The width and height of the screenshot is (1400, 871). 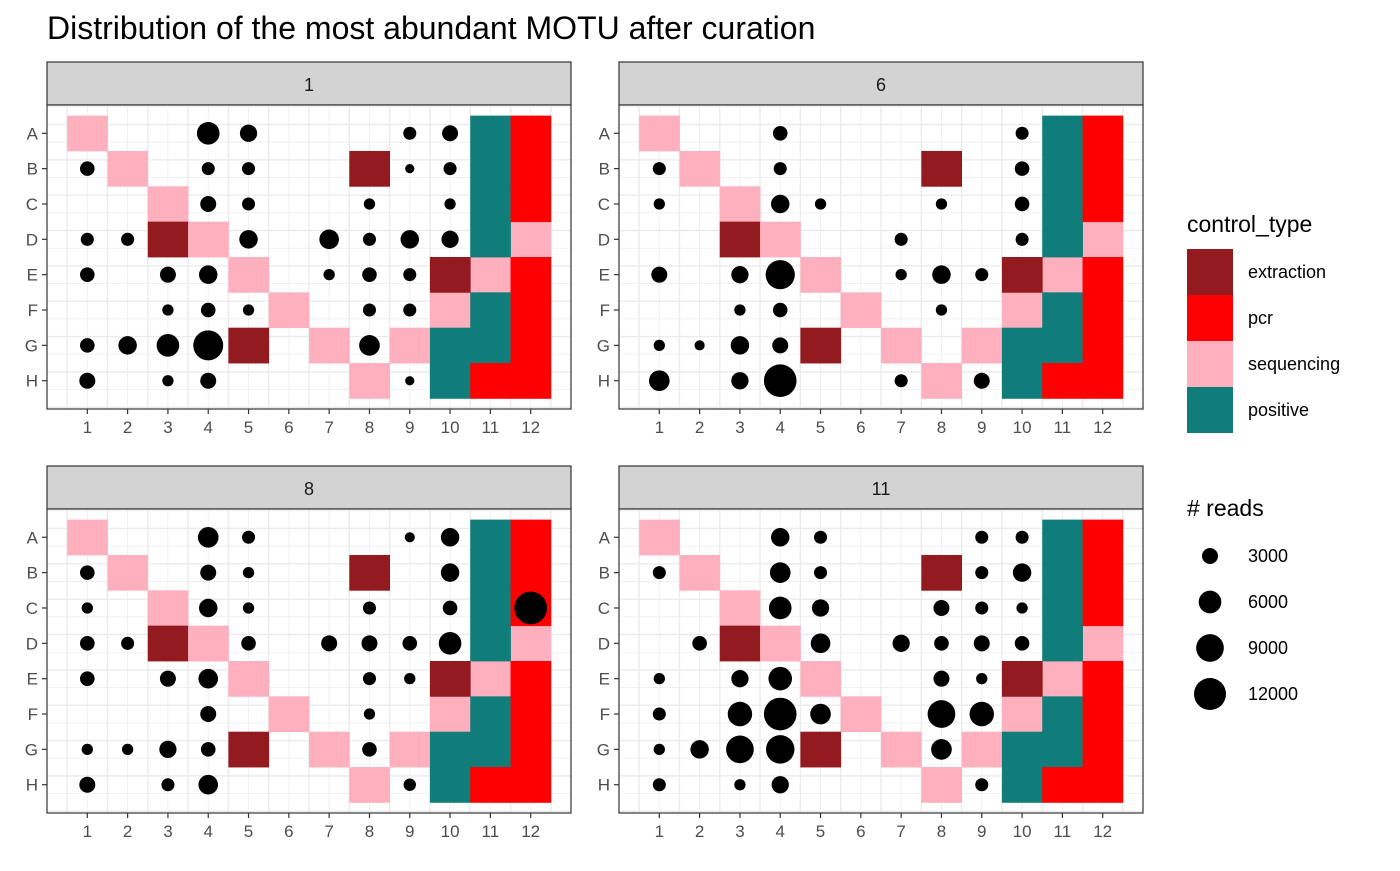 What do you see at coordinates (309, 85) in the screenshot?
I see `facet-strip-label: 1` at bounding box center [309, 85].